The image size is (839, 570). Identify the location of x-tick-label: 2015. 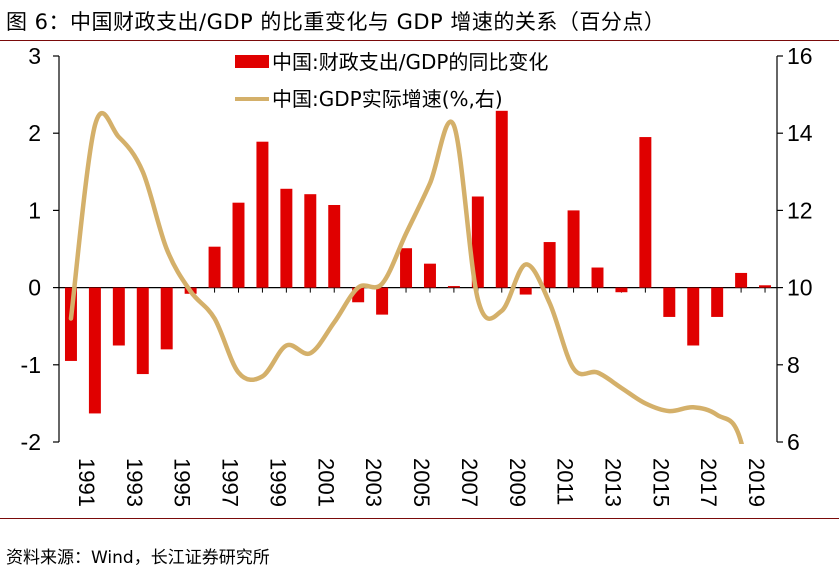
(660, 482).